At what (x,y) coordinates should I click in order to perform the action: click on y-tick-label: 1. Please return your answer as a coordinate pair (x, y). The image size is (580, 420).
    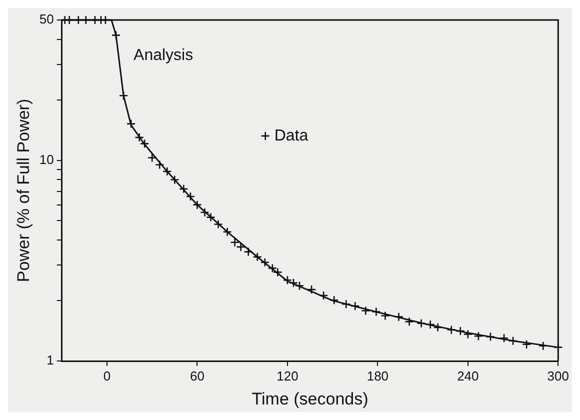
    Looking at the image, I should click on (50, 360).